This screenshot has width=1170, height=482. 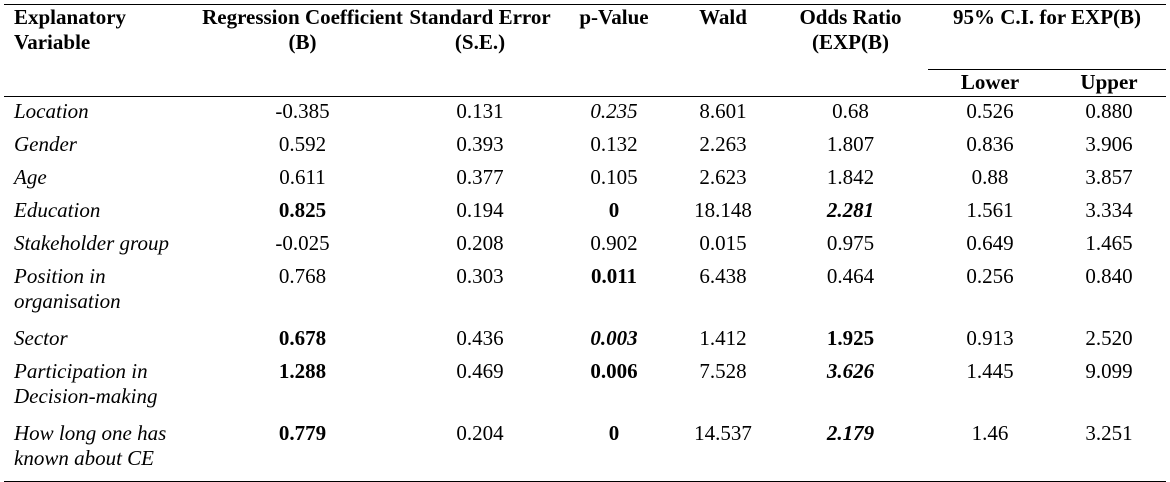 I want to click on row-ci-upper: 2.520, so click(x=1109, y=338).